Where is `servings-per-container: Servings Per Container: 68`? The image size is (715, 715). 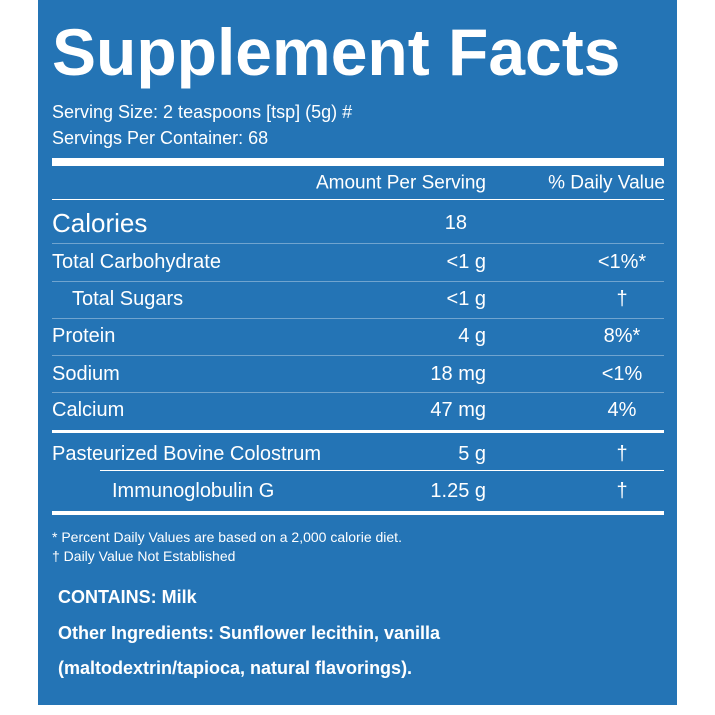 servings-per-container: Servings Per Container: 68 is located at coordinates (160, 138).